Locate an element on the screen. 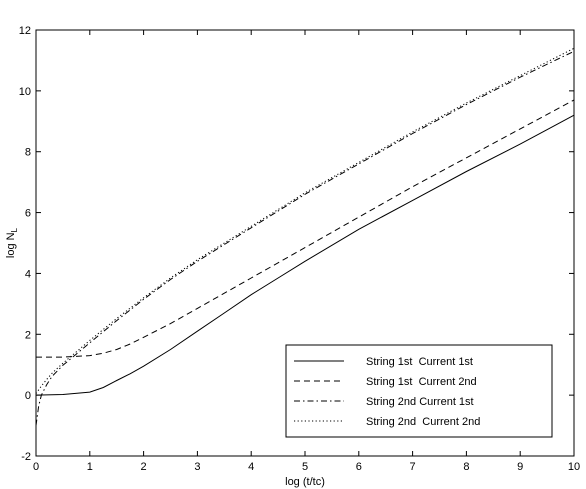 The width and height of the screenshot is (586, 489). x-tick-label: 5 is located at coordinates (305, 467).